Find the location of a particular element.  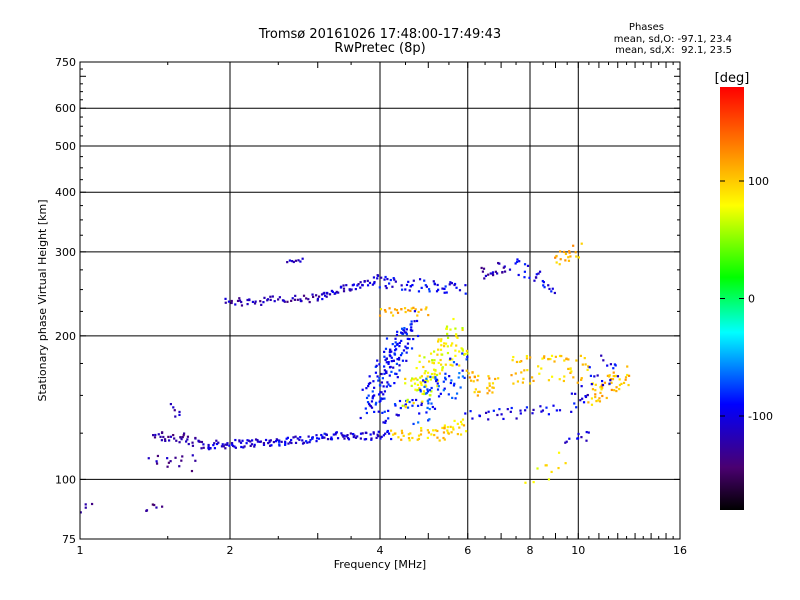

stats-x-mode: mean, sd,X: 92.1, 23.5 is located at coordinates (673, 50).